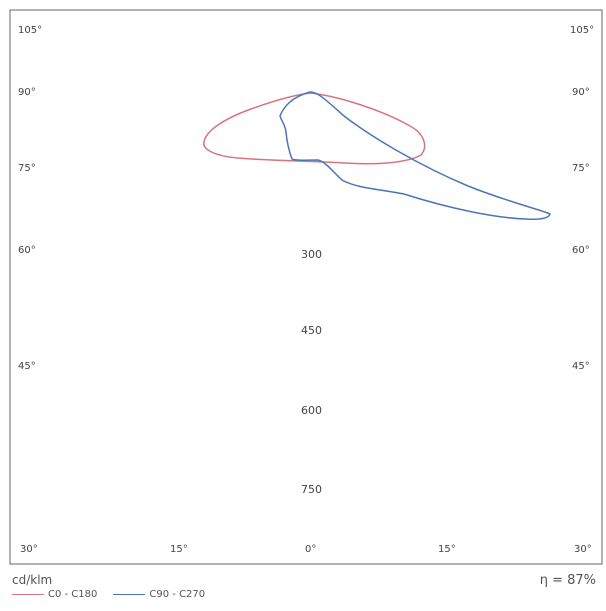  Describe the element at coordinates (30, 30) in the screenshot. I see `left-angle-label-105: 105°` at that location.